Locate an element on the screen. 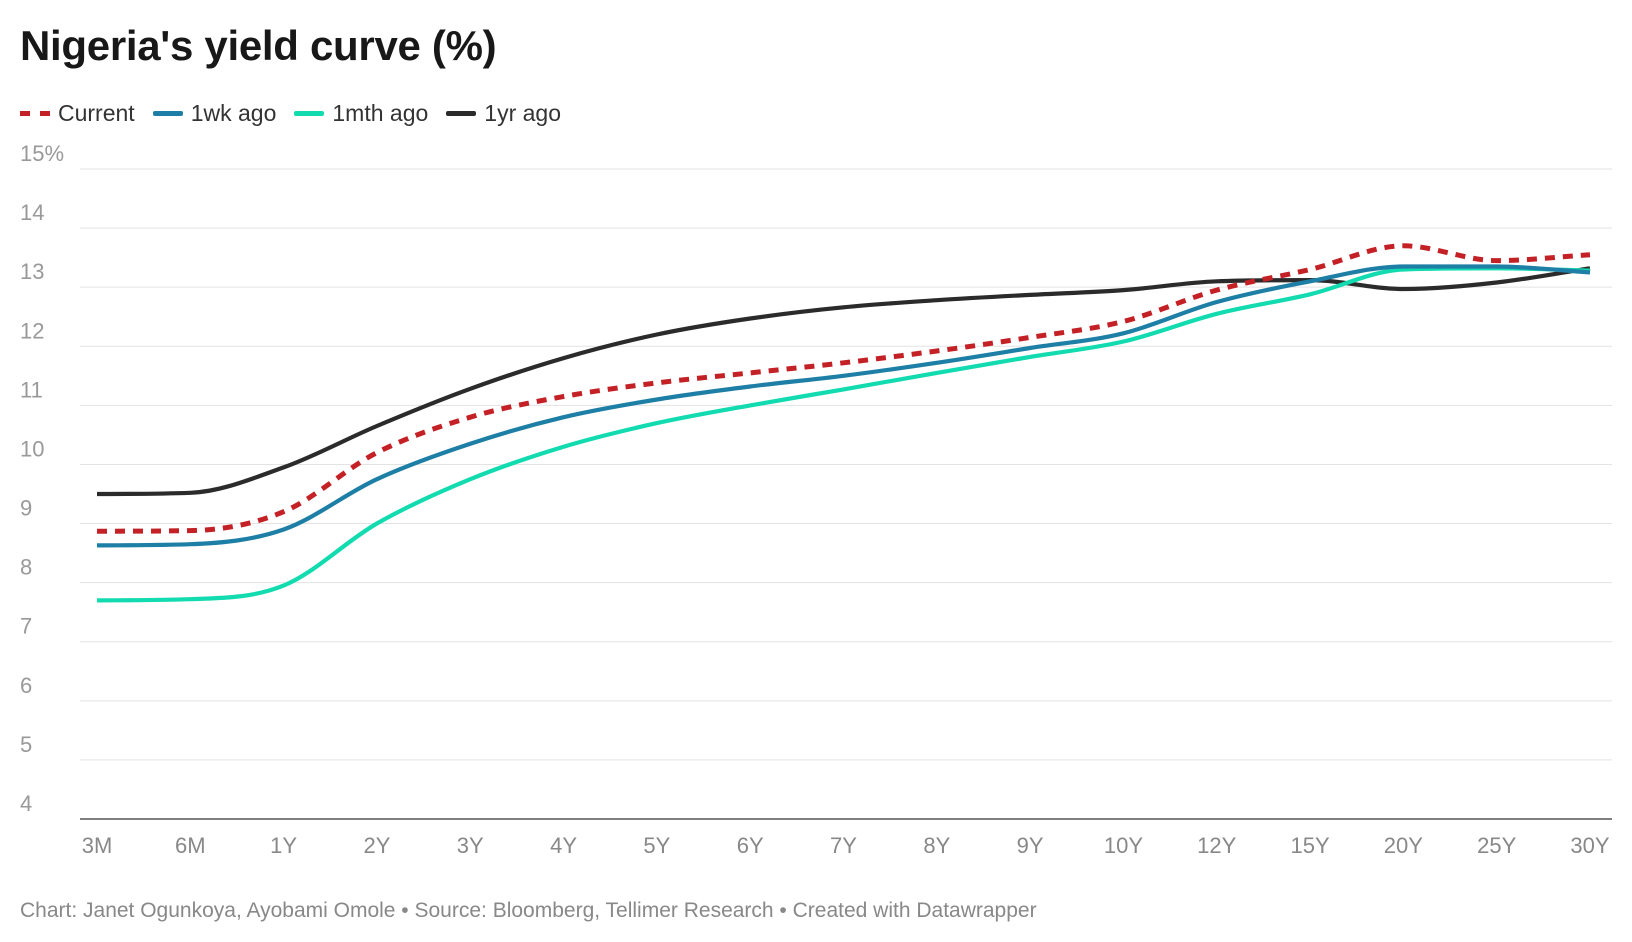 The height and width of the screenshot is (942, 1632). legend-swatch-1mth-ago is located at coordinates (309, 113).